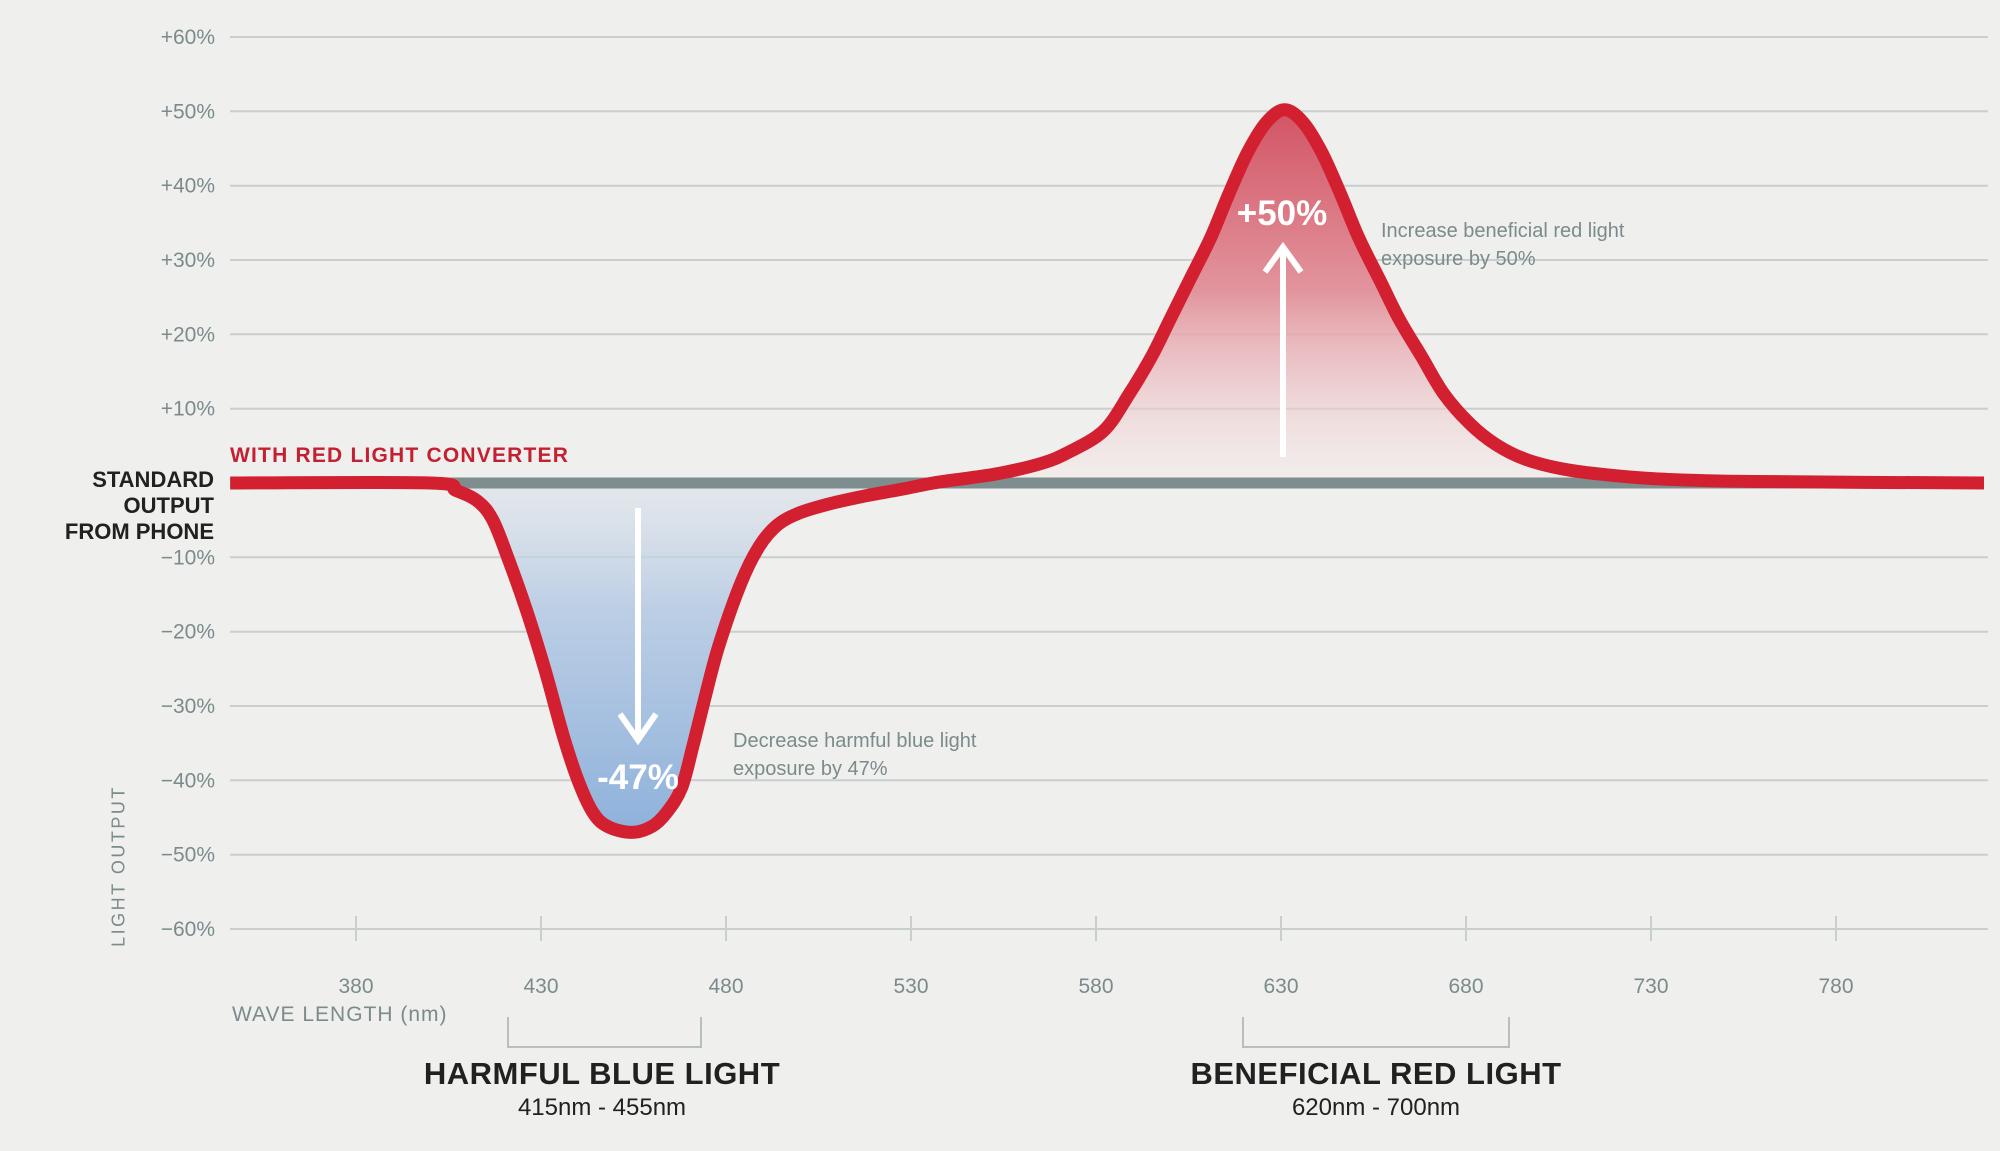 The image size is (2000, 1151). What do you see at coordinates (188, 632) in the screenshot?
I see `y-tick-label: −20%` at bounding box center [188, 632].